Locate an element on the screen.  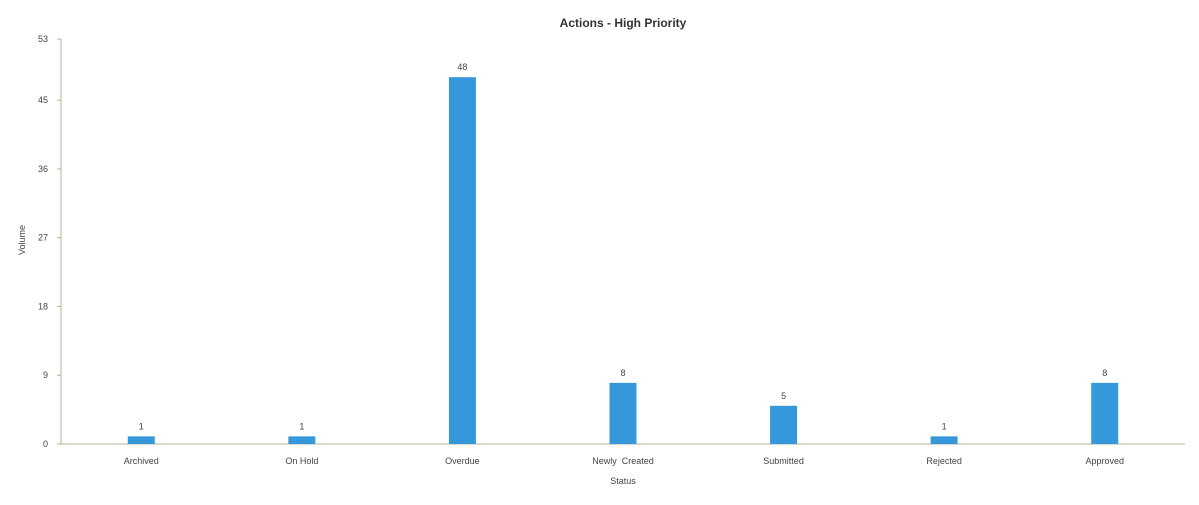
y-tick-label: 45 is located at coordinates (43, 100).